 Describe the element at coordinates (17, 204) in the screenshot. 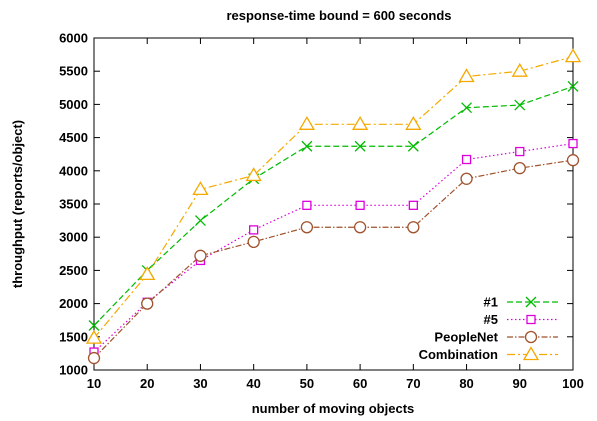

I see `y-axis-label: throughput (reports/object)` at that location.